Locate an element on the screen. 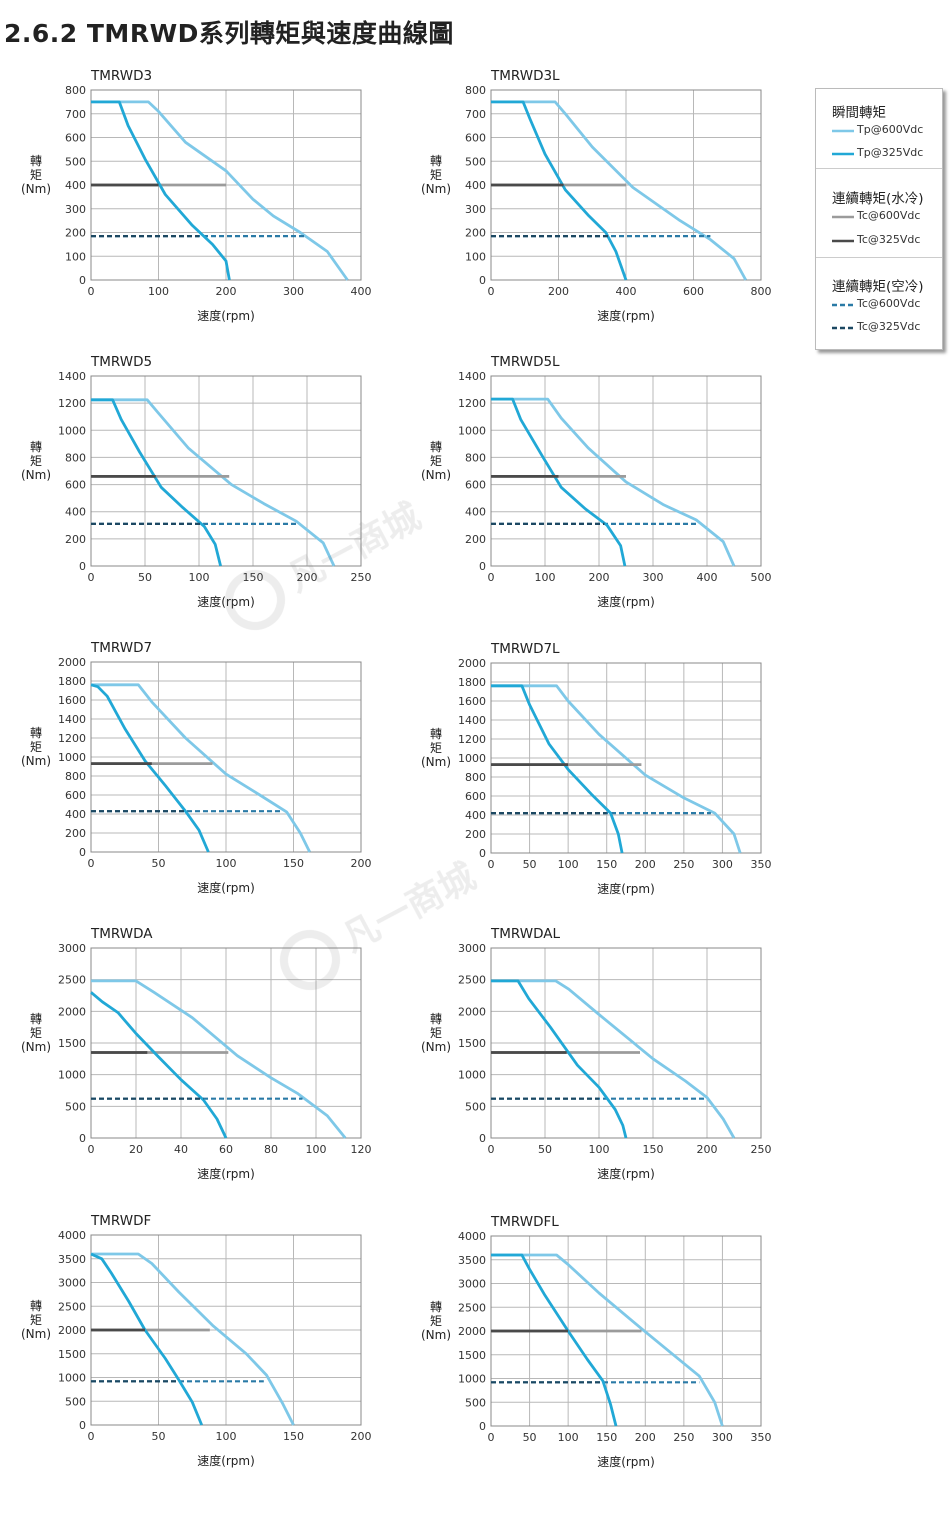  legend-group-title: 瞬間轉矩 is located at coordinates (859, 113).